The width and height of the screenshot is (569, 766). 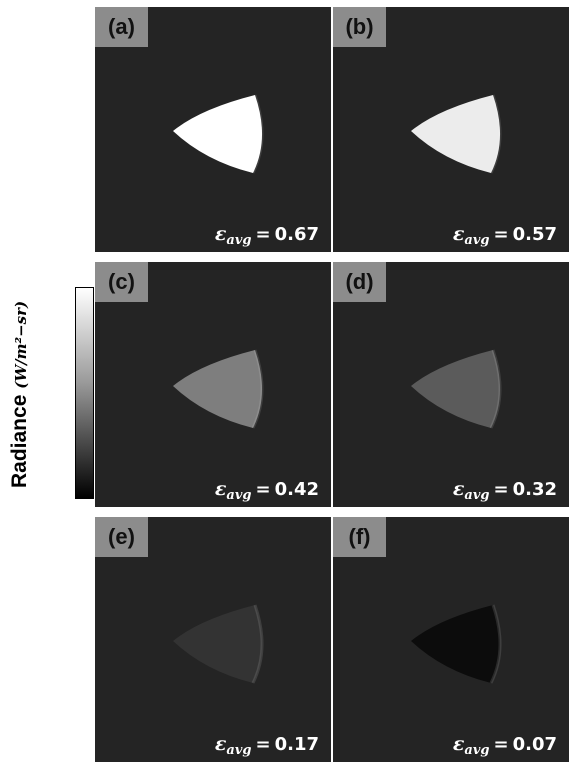 I want to click on panel-label-box: (c), so click(x=121, y=282).